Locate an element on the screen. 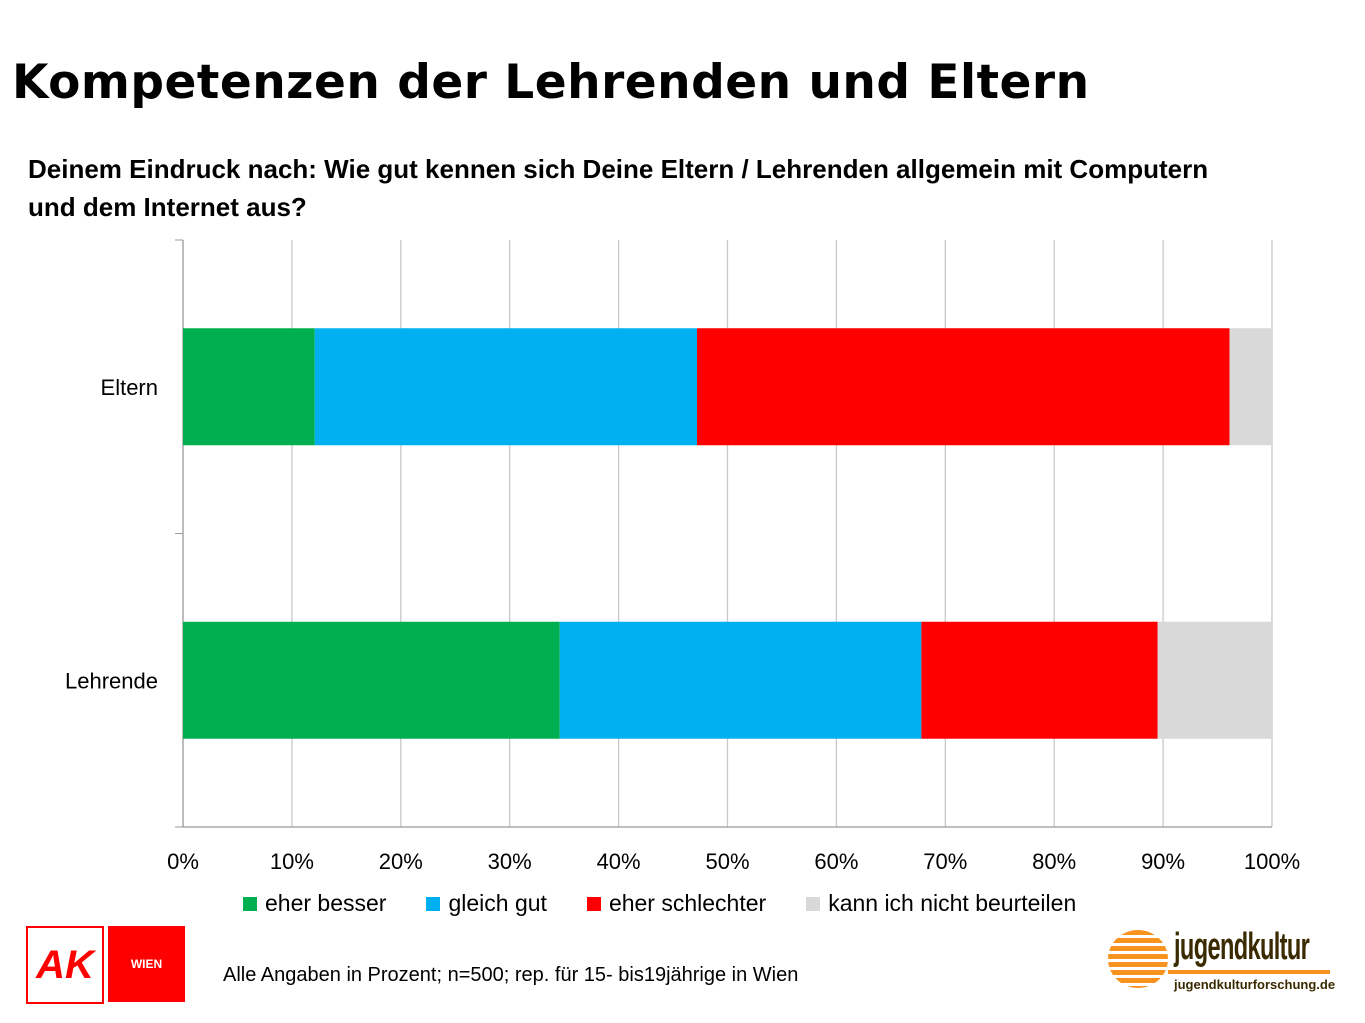 The width and height of the screenshot is (1365, 1023). logo-line is located at coordinates (1249, 972).